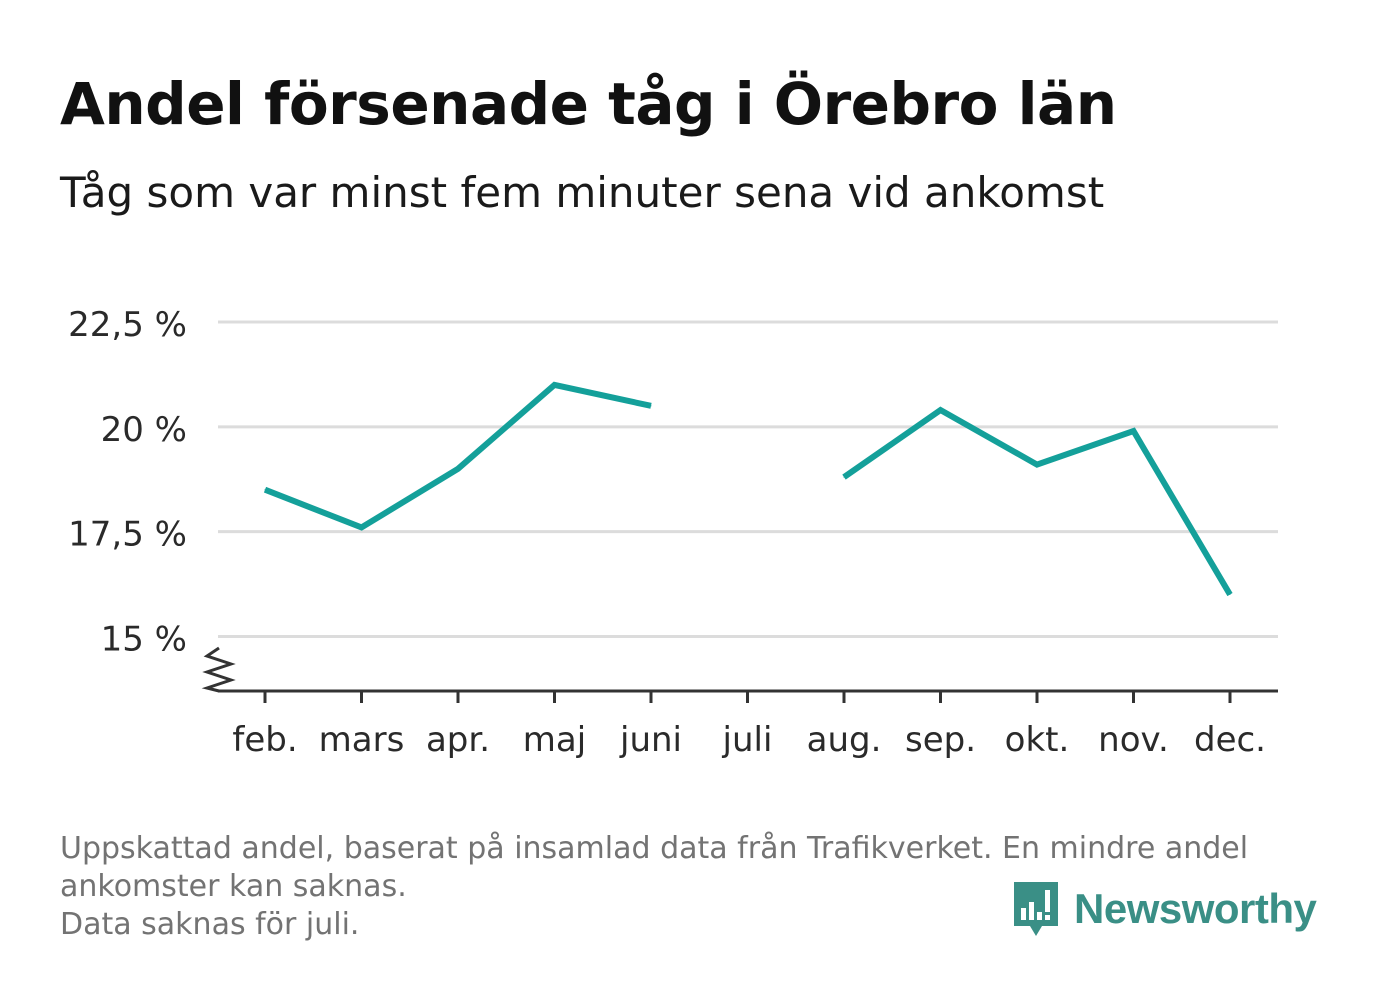  I want to click on x-tick-label: nov., so click(1133, 740).